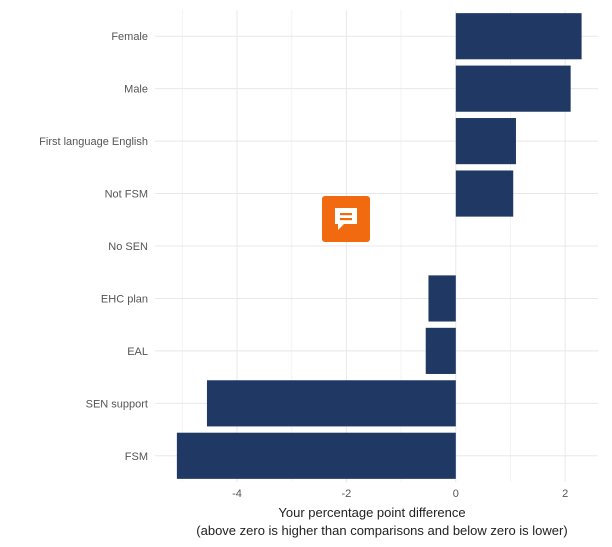 The width and height of the screenshot is (612, 547). Describe the element at coordinates (484, 193) in the screenshot. I see `bar-not-fsm` at that location.